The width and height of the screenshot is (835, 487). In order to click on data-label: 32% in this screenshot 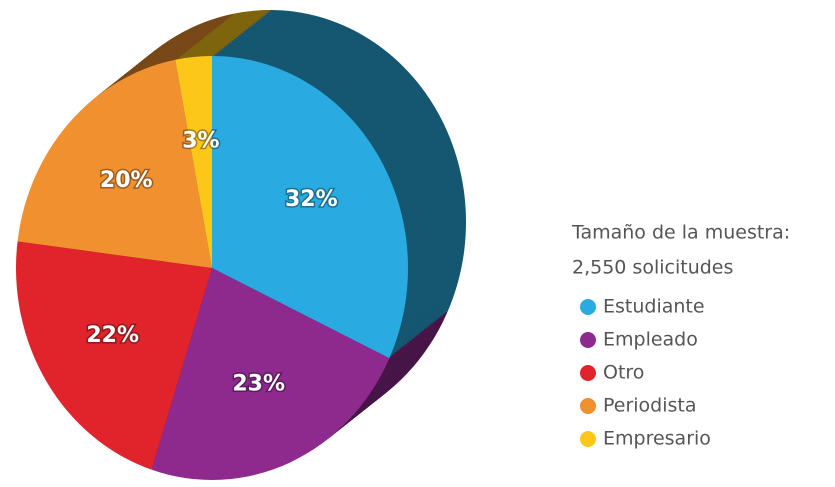, I will do `click(311, 199)`.